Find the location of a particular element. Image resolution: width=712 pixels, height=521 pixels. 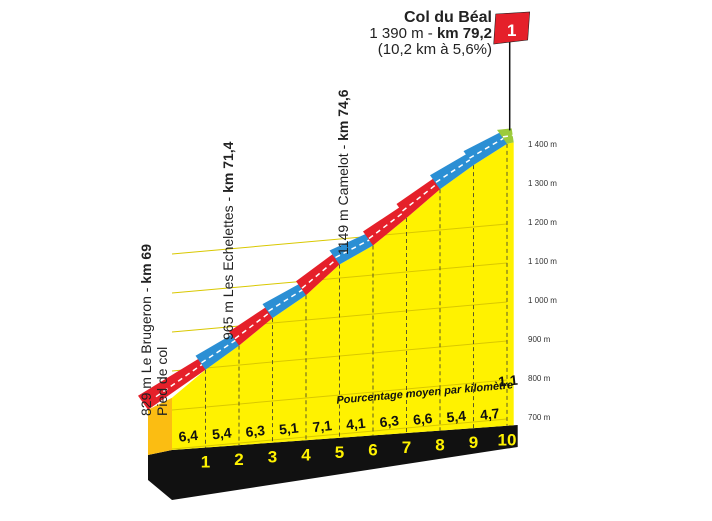

km-label: 1 is located at coordinates (205, 462).